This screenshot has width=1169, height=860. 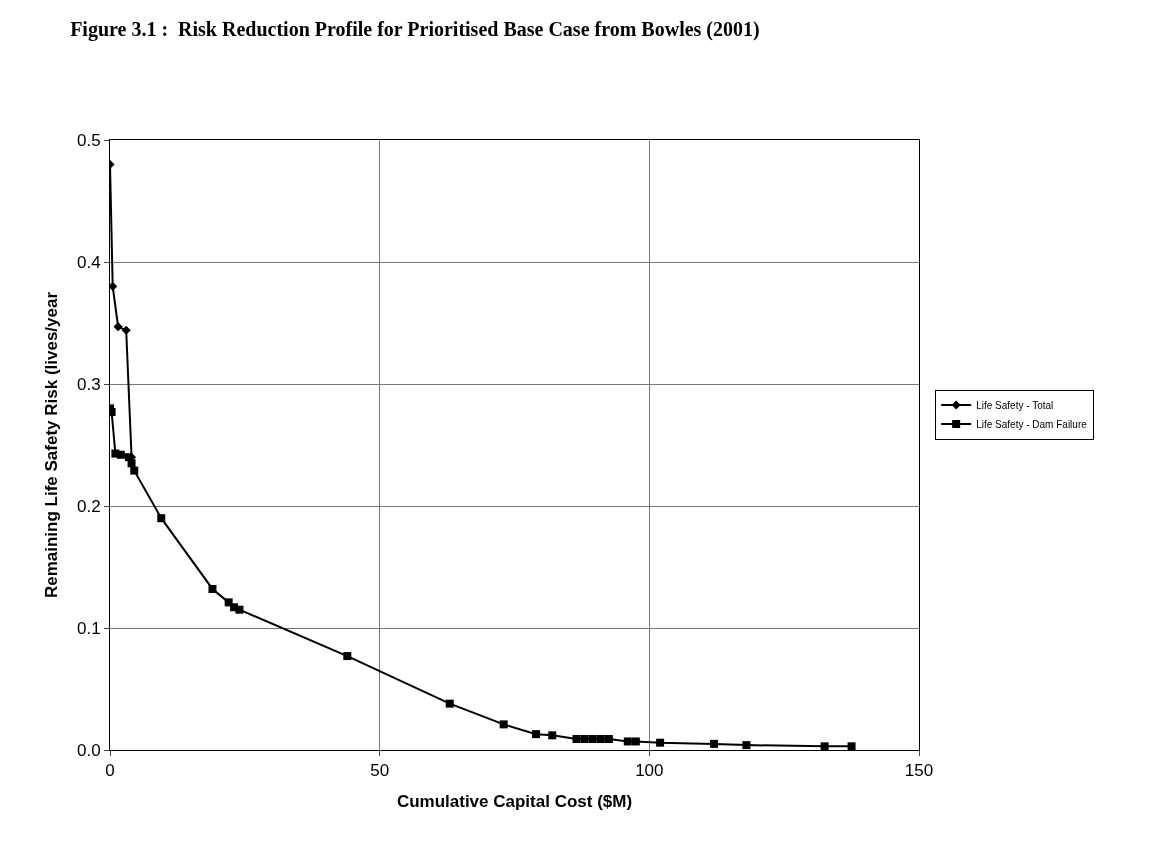 What do you see at coordinates (88, 384) in the screenshot?
I see `y-tick-label: 0.3` at bounding box center [88, 384].